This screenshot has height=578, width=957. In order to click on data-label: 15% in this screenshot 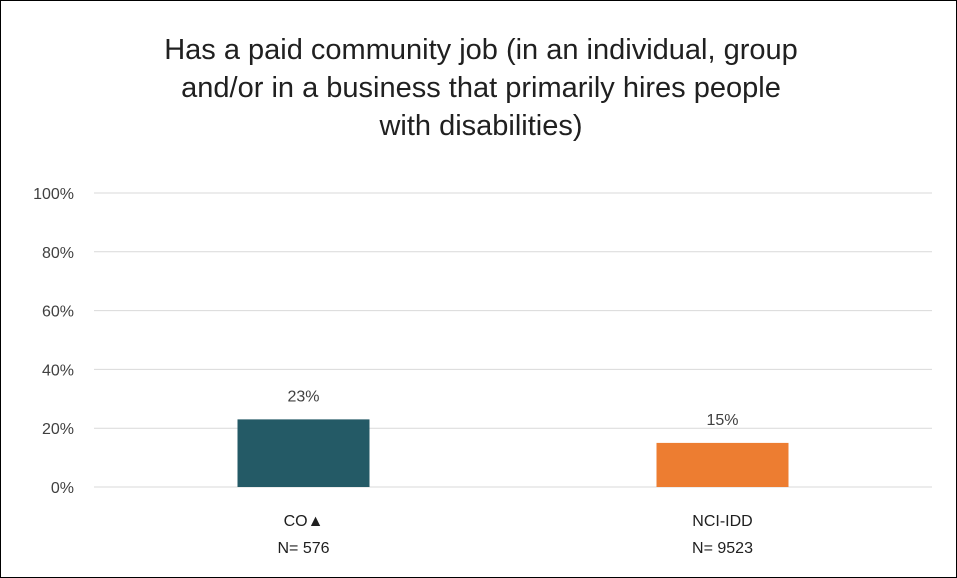, I will do `click(722, 420)`.